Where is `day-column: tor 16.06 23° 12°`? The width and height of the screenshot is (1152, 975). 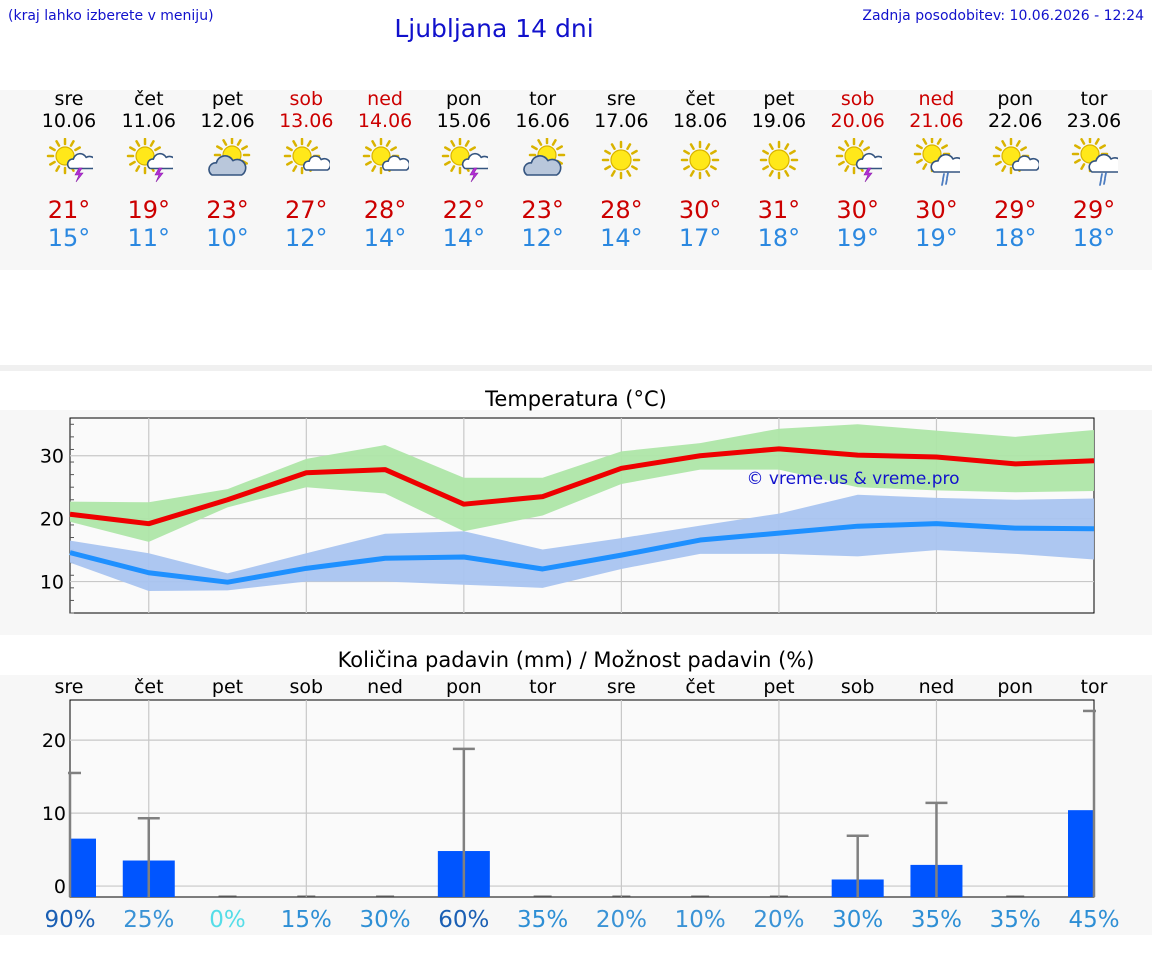
day-column: tor 16.06 23° 12° is located at coordinates (543, 170).